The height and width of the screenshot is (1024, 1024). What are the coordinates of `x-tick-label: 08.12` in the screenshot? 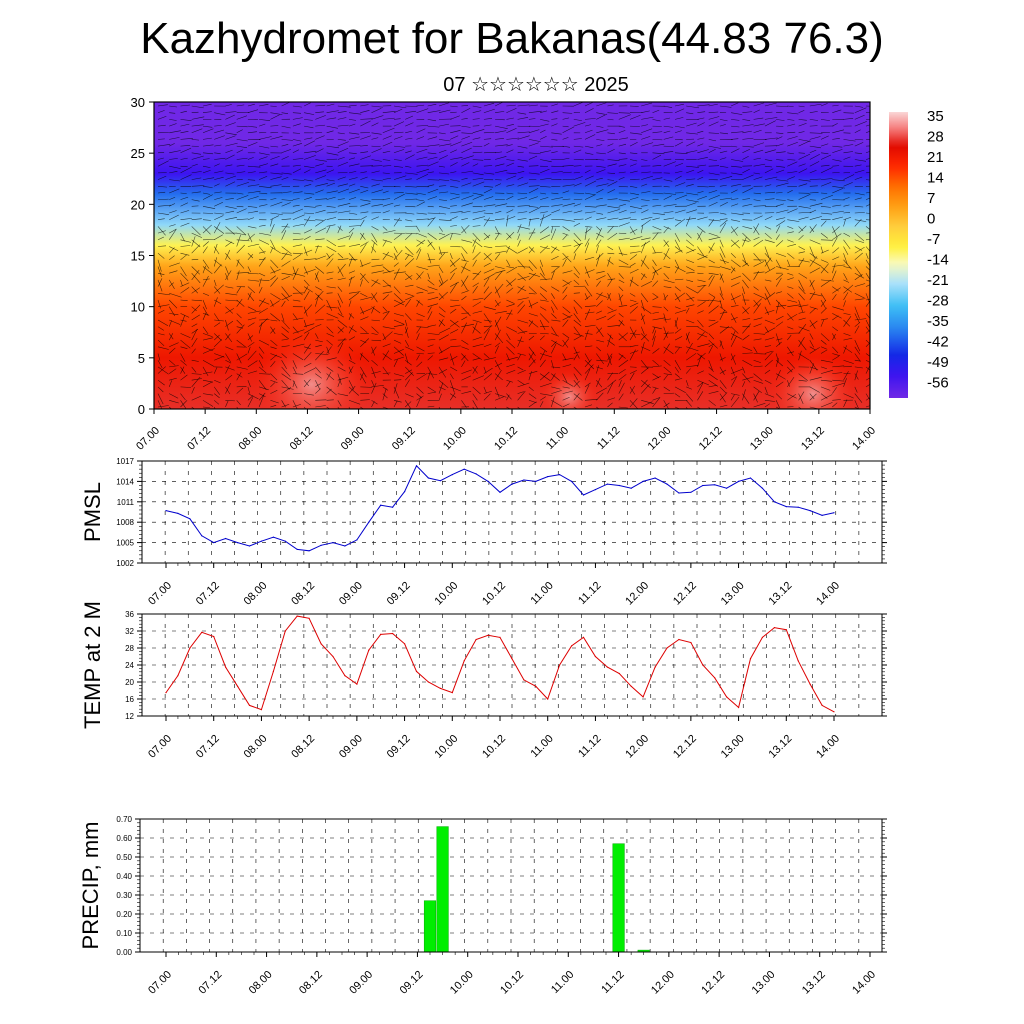 It's located at (303, 594).